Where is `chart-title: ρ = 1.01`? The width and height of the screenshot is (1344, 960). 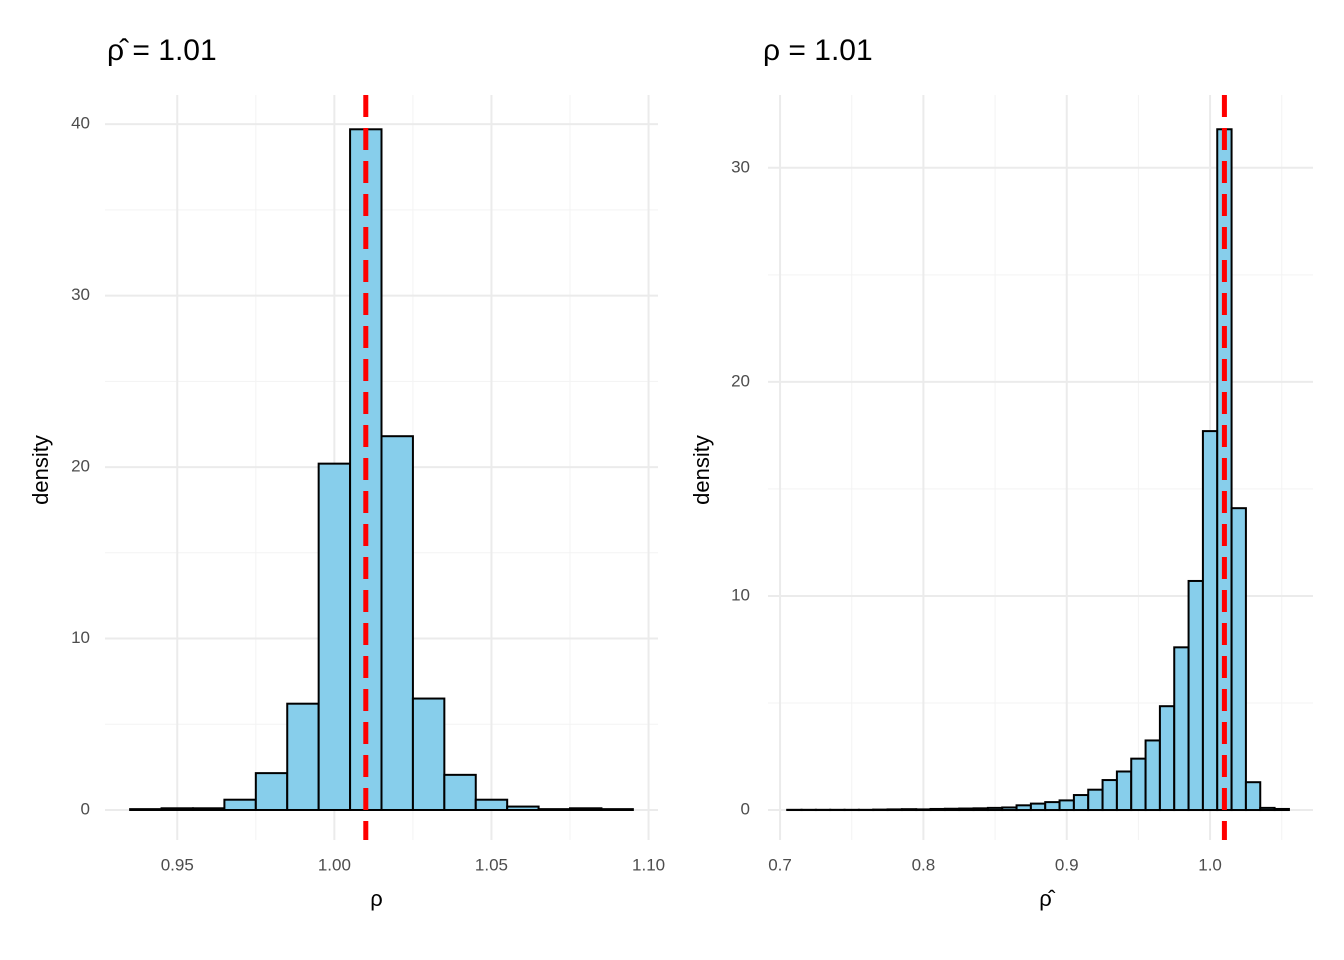
chart-title: ρ = 1.01 is located at coordinates (818, 50).